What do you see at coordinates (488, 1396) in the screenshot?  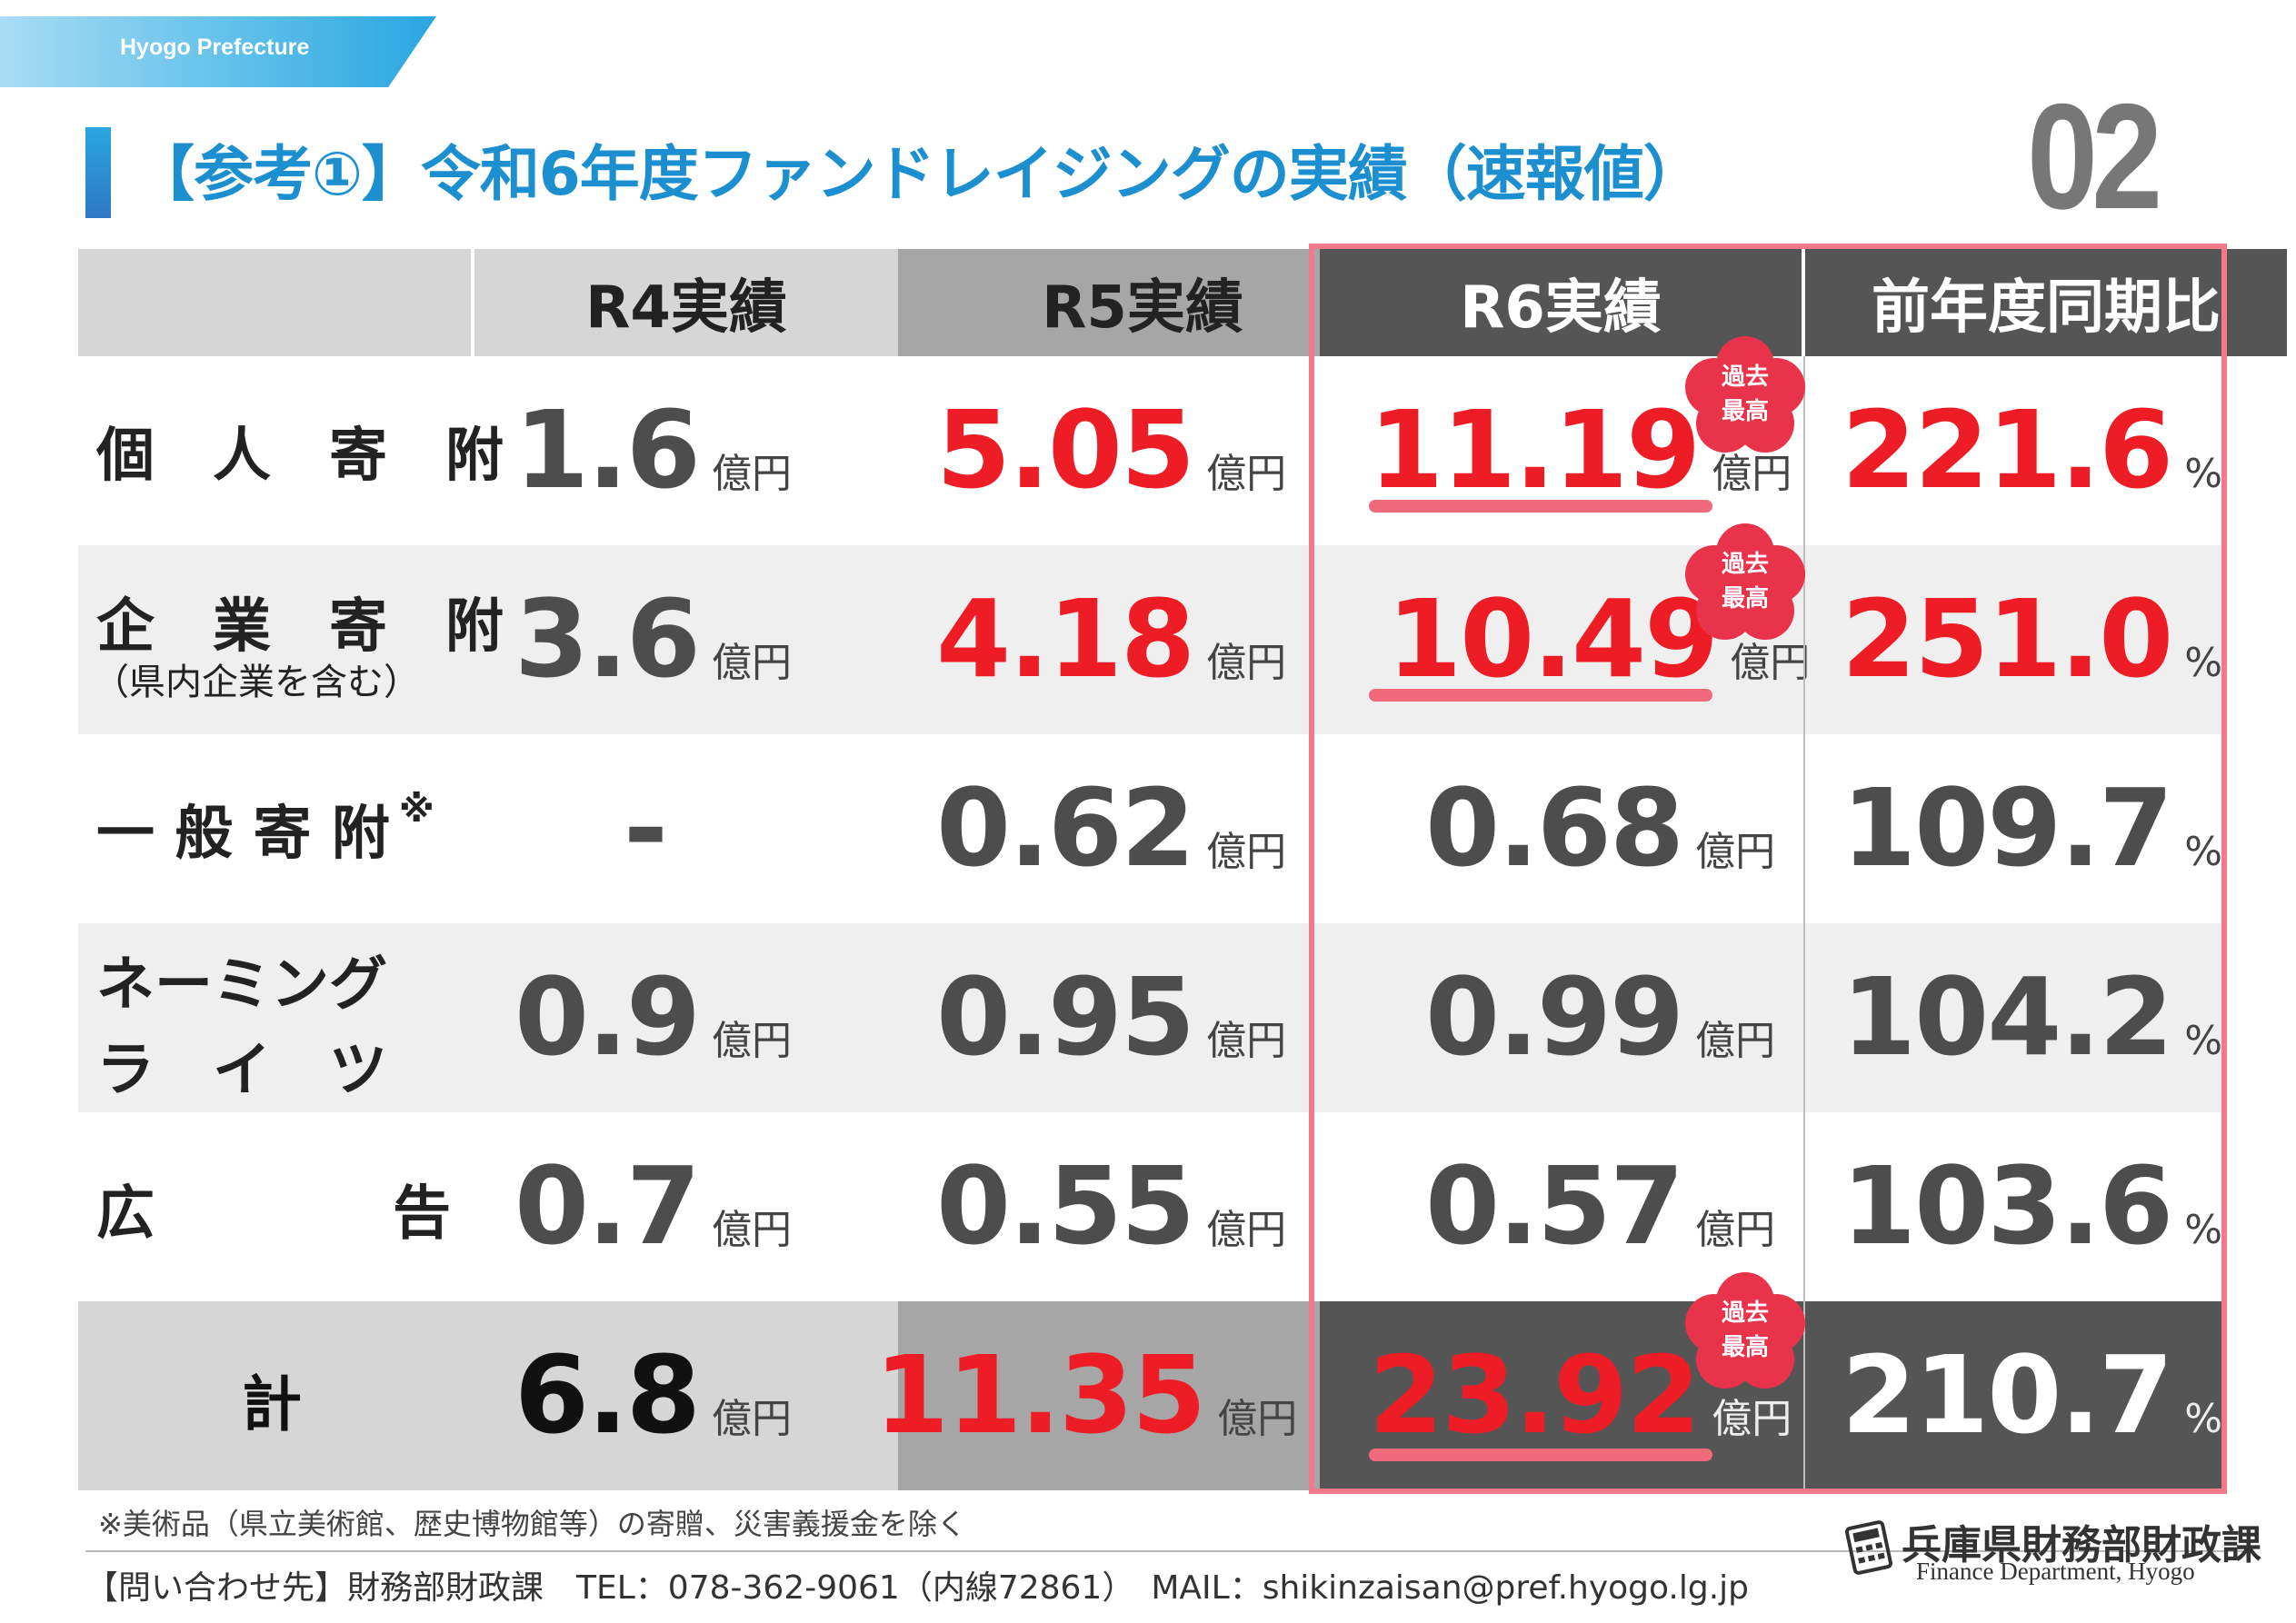 I see `total-bg-left` at bounding box center [488, 1396].